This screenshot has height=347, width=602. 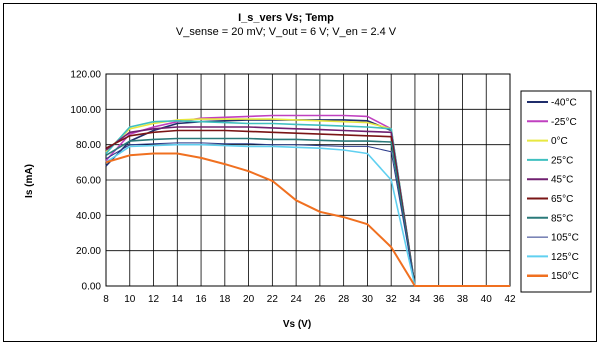 I want to click on y-tick-label: 100.00, so click(x=85, y=110).